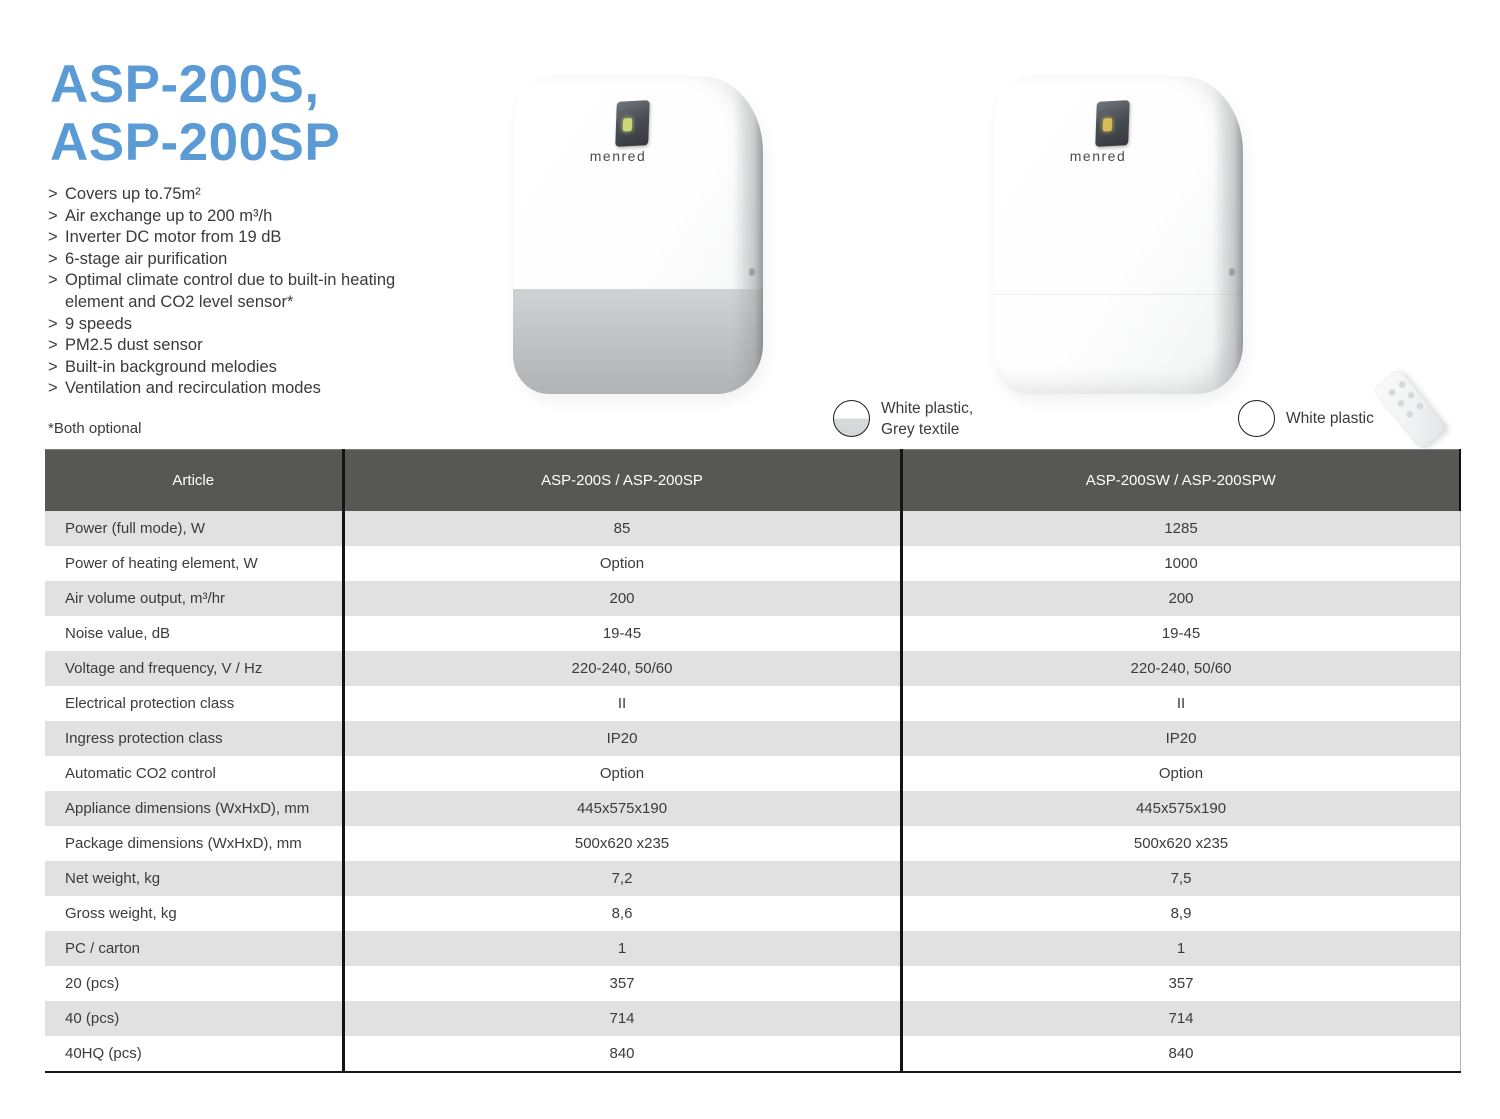  I want to click on remote-buttons-icon, so click(1403, 400).